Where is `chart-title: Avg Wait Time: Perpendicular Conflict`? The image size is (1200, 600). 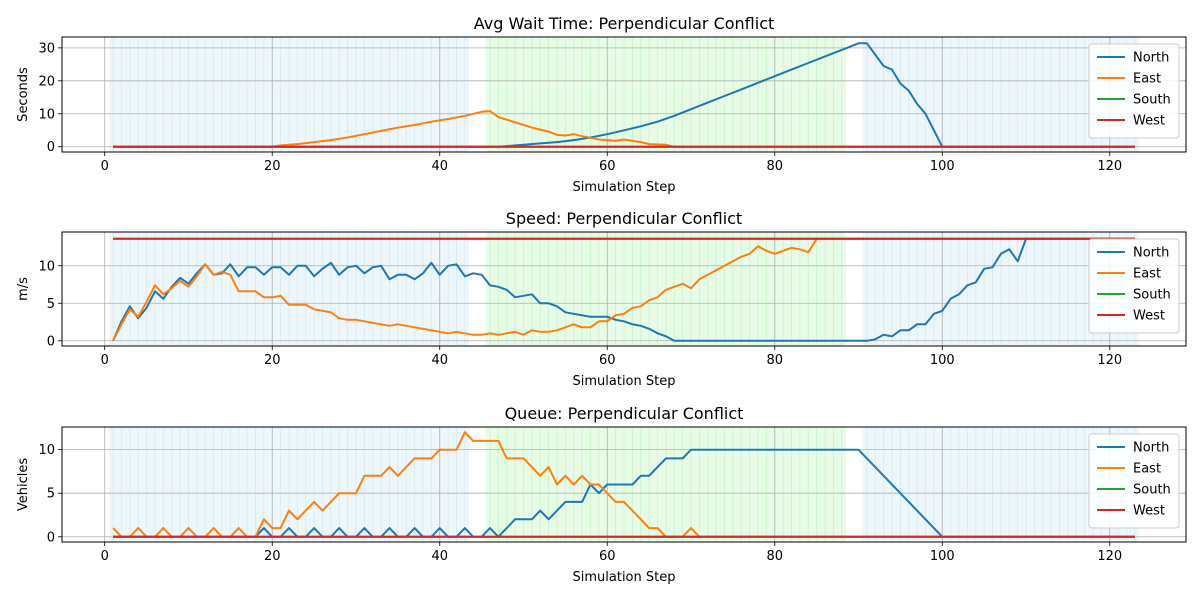
chart-title: Avg Wait Time: Perpendicular Conflict is located at coordinates (624, 23).